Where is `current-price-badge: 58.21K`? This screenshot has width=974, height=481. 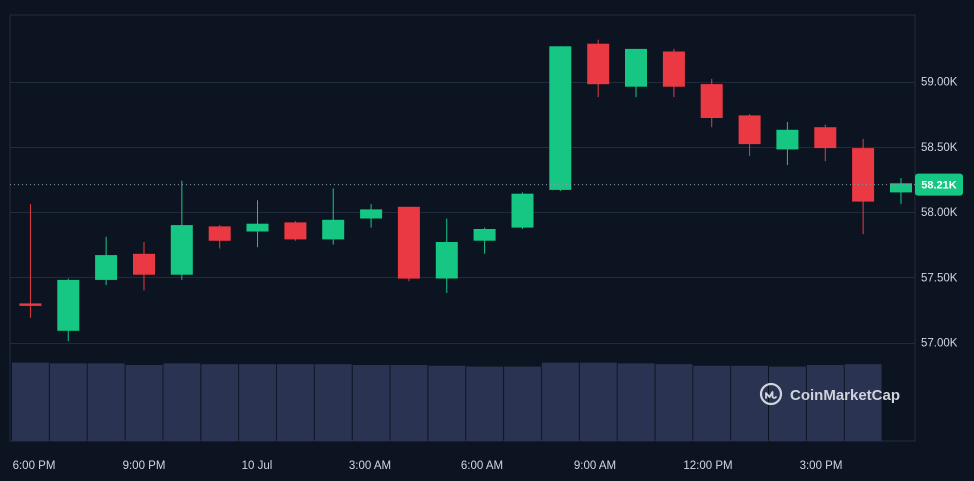 current-price-badge: 58.21K is located at coordinates (939, 184).